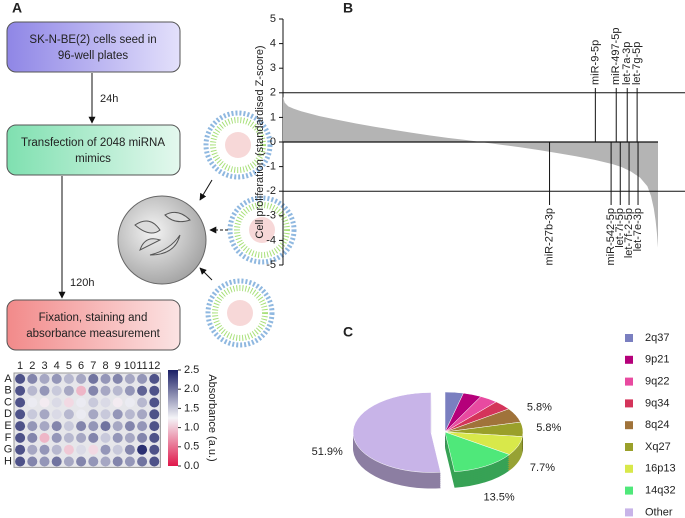 This screenshot has width=685, height=518. I want to click on column-label: 3, so click(44, 366).